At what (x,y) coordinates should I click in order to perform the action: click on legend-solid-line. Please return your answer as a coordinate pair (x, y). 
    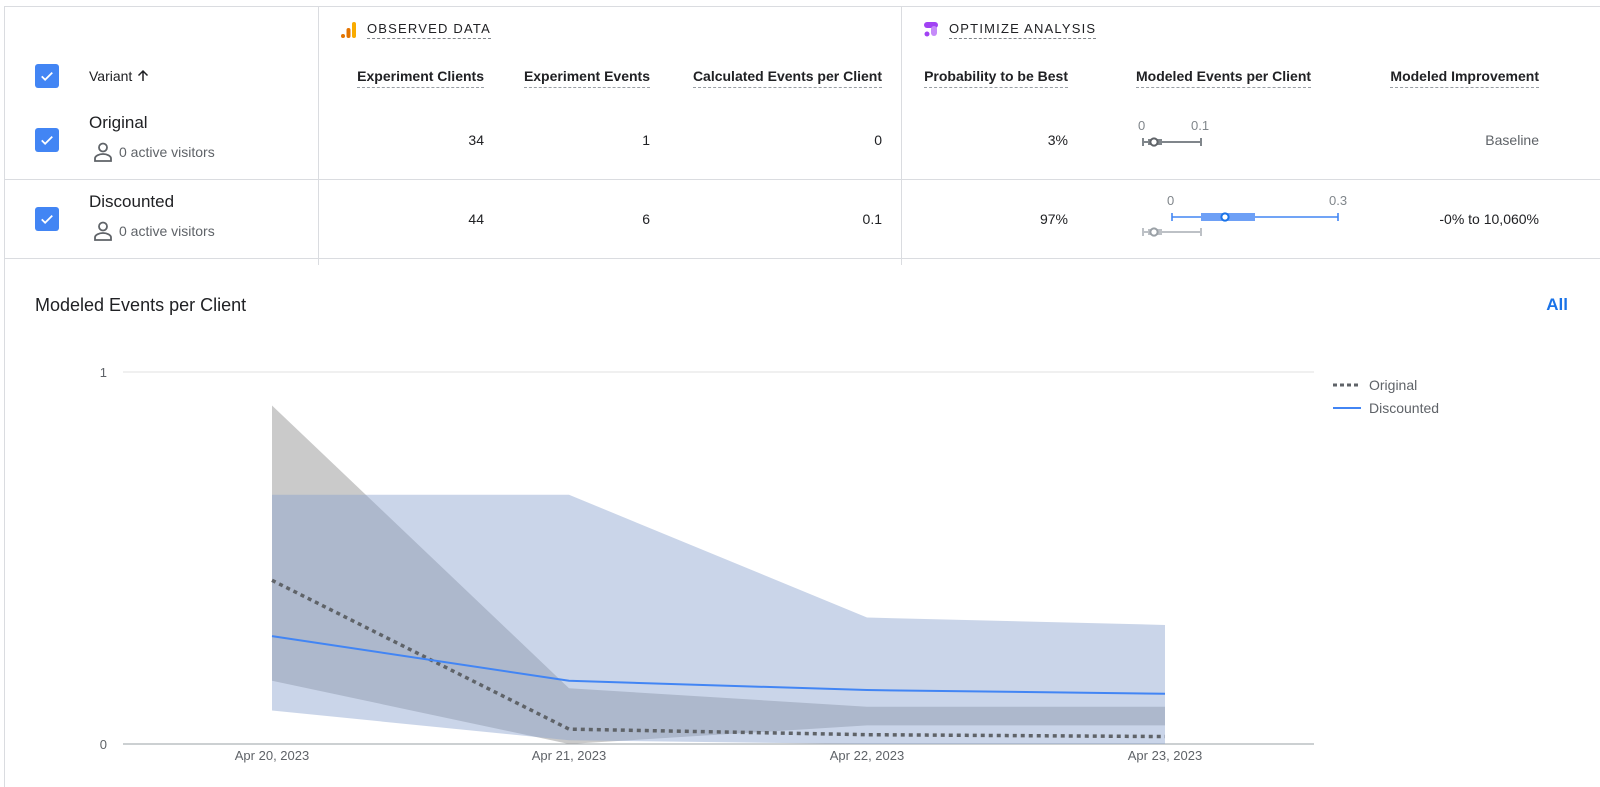
    Looking at the image, I should click on (1347, 407).